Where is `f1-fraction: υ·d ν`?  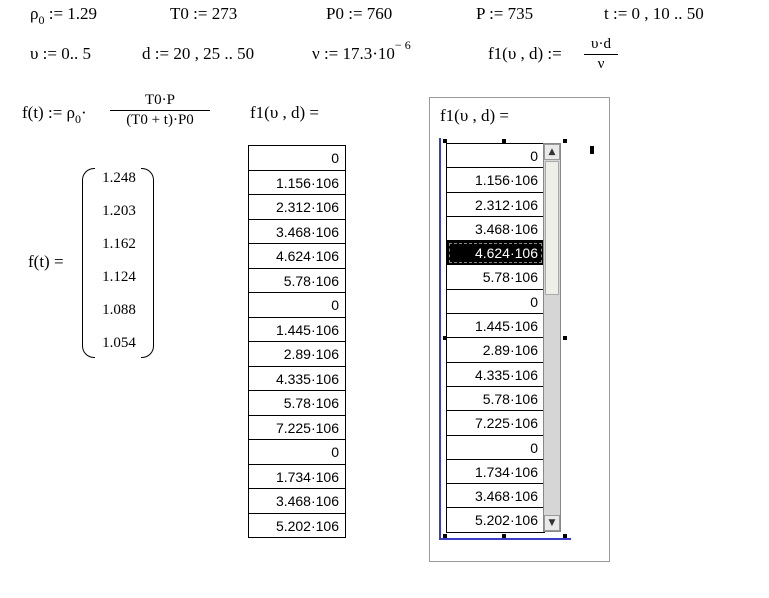
f1-fraction: υ·d ν is located at coordinates (601, 54).